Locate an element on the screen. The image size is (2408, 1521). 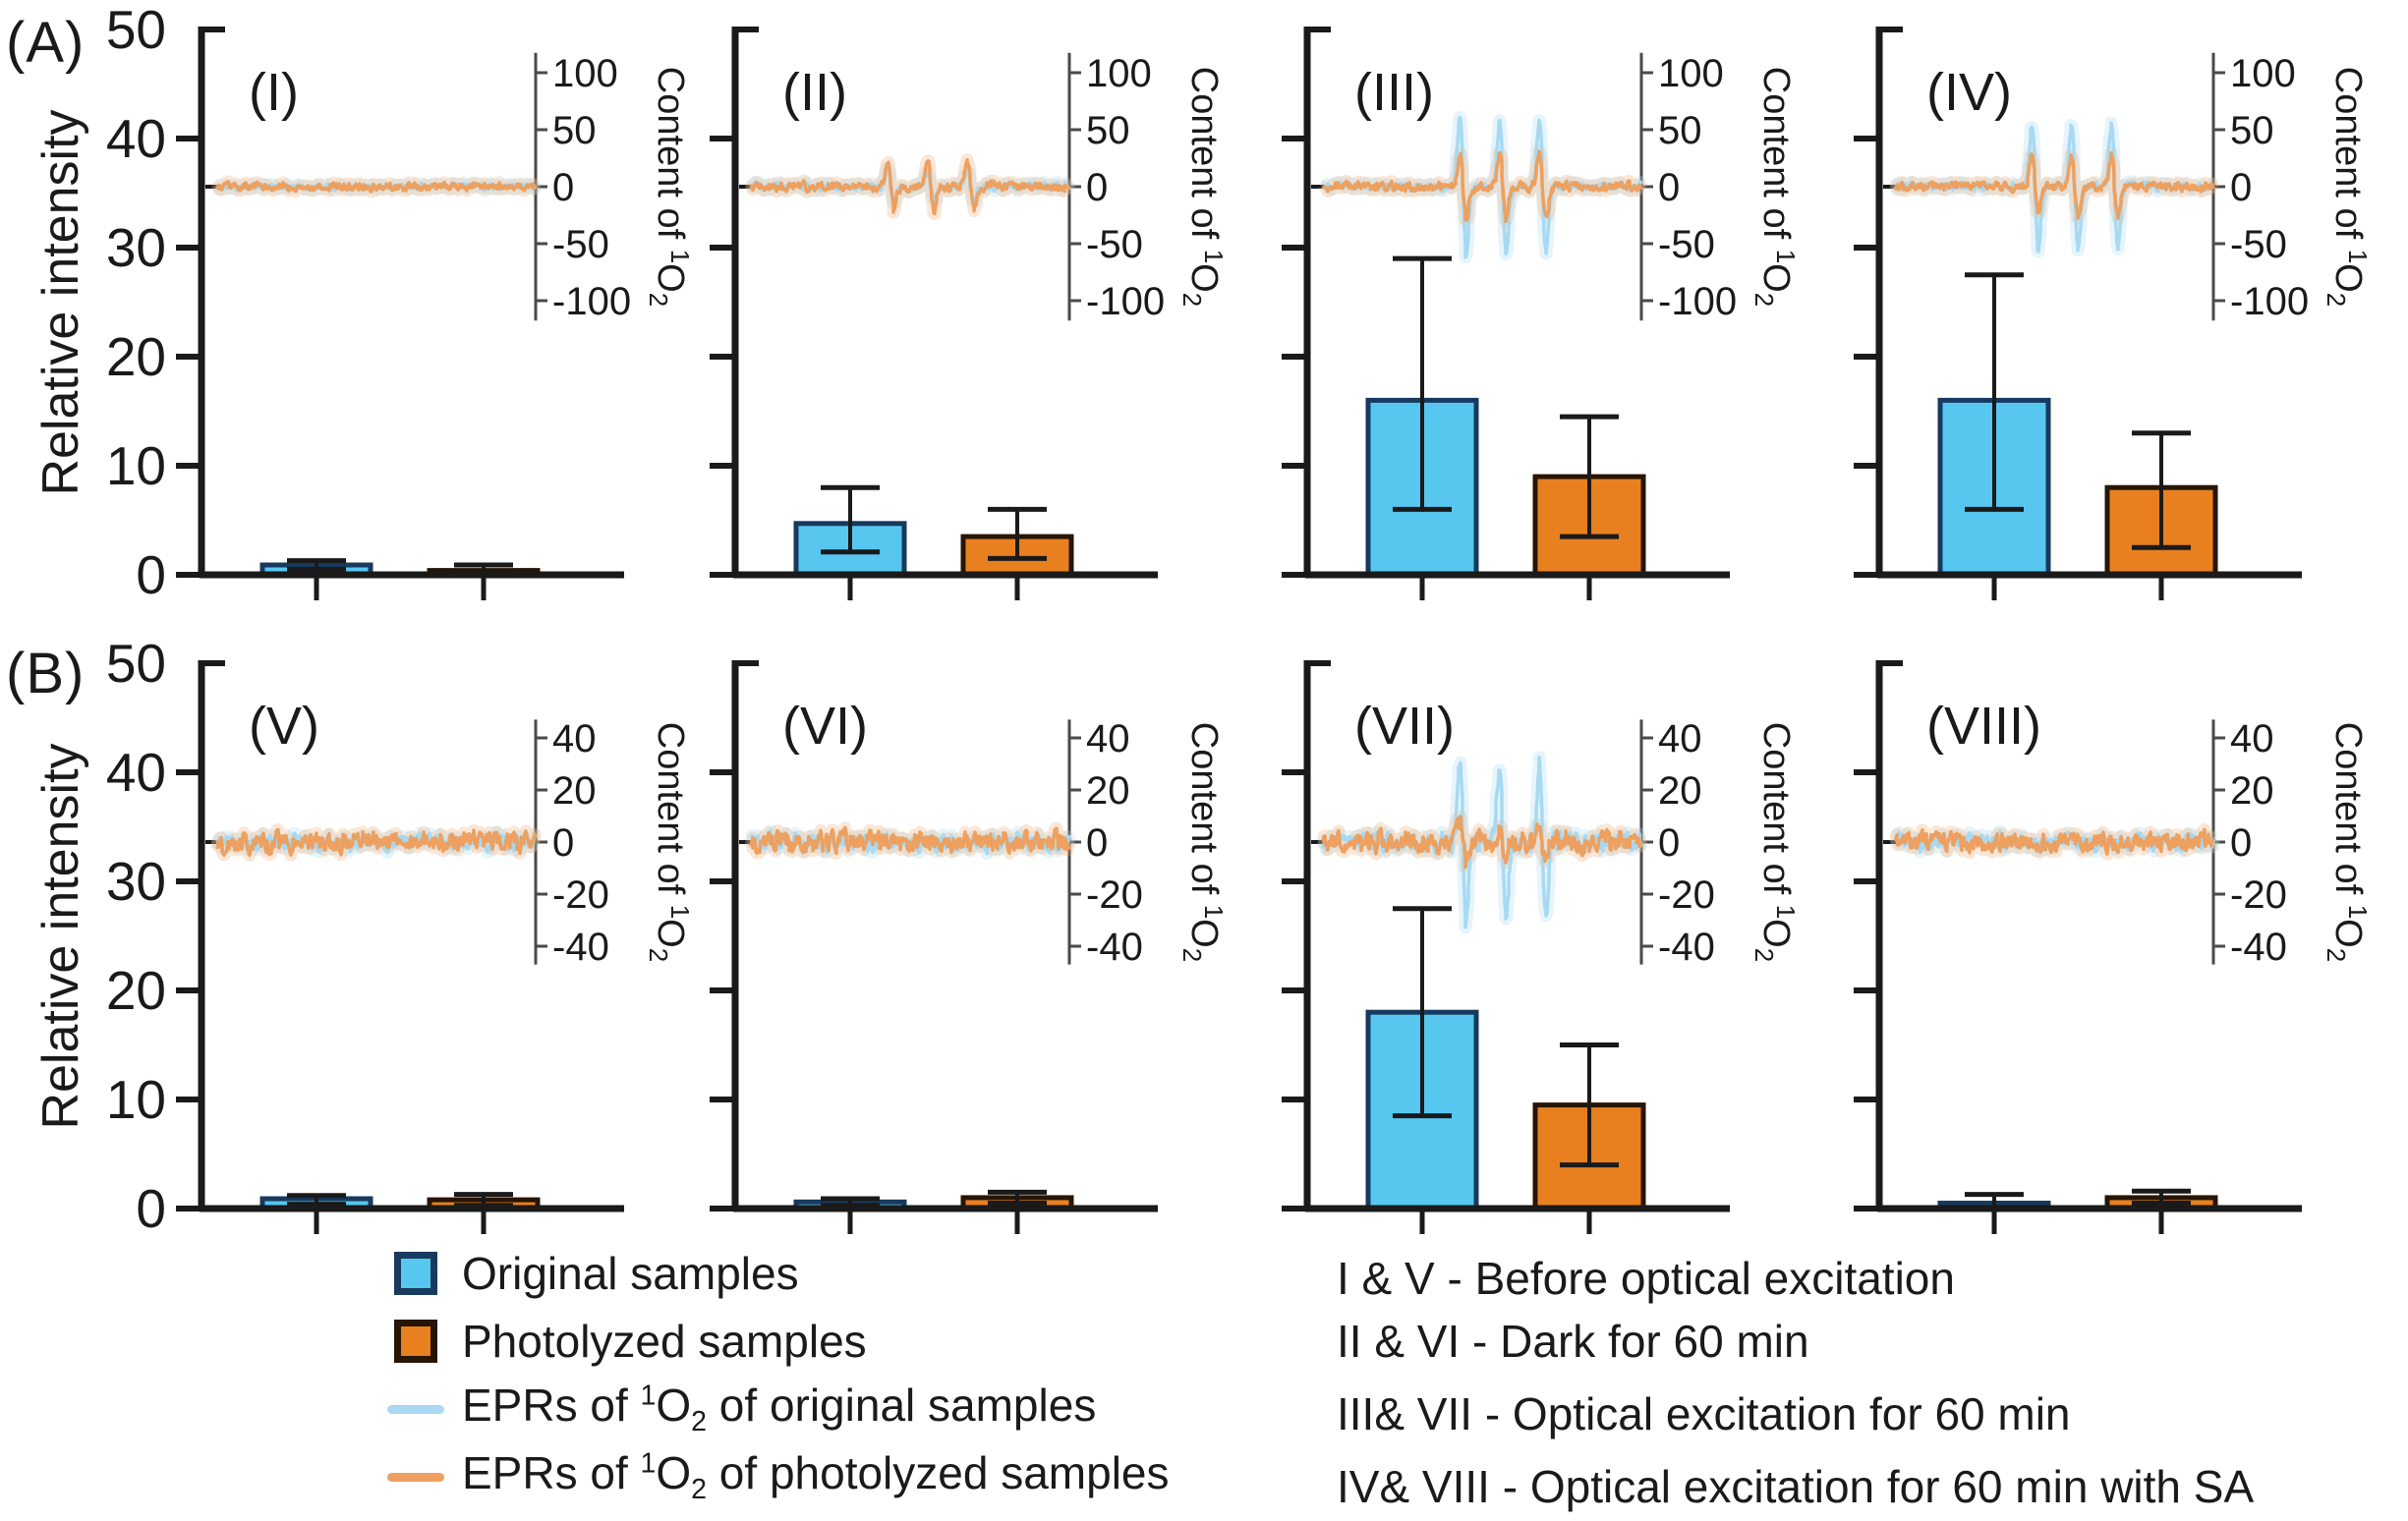
original-samples-swatch is located at coordinates (416, 1273).